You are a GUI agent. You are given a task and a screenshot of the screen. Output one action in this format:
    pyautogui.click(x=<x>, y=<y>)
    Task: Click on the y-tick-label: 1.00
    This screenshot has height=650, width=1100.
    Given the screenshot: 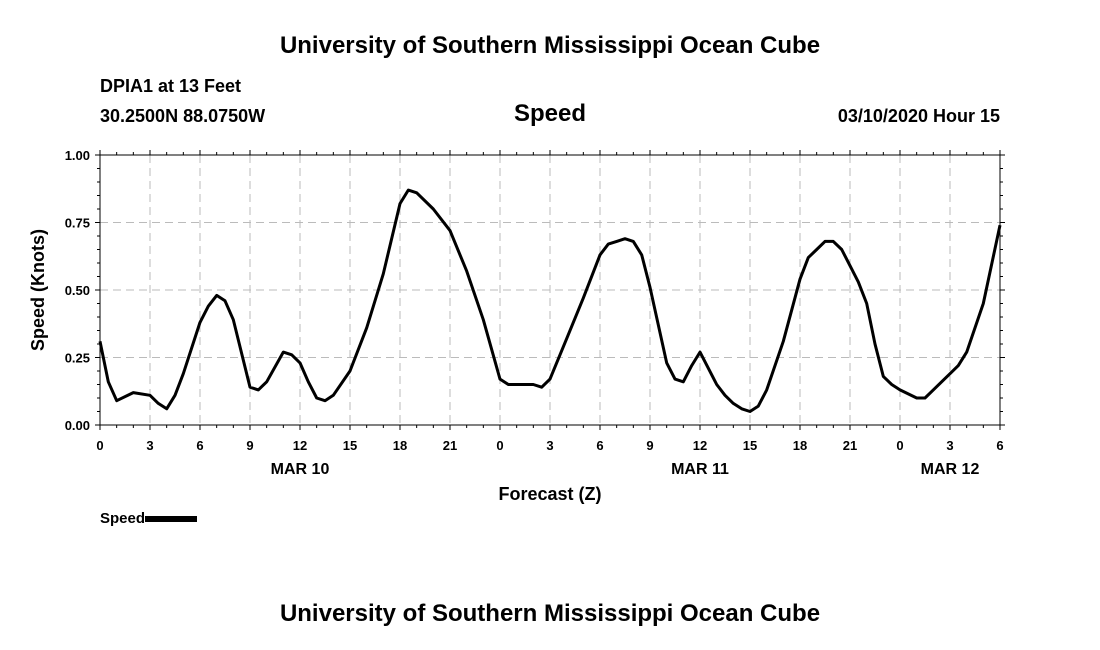 What is the action you would take?
    pyautogui.click(x=77, y=155)
    